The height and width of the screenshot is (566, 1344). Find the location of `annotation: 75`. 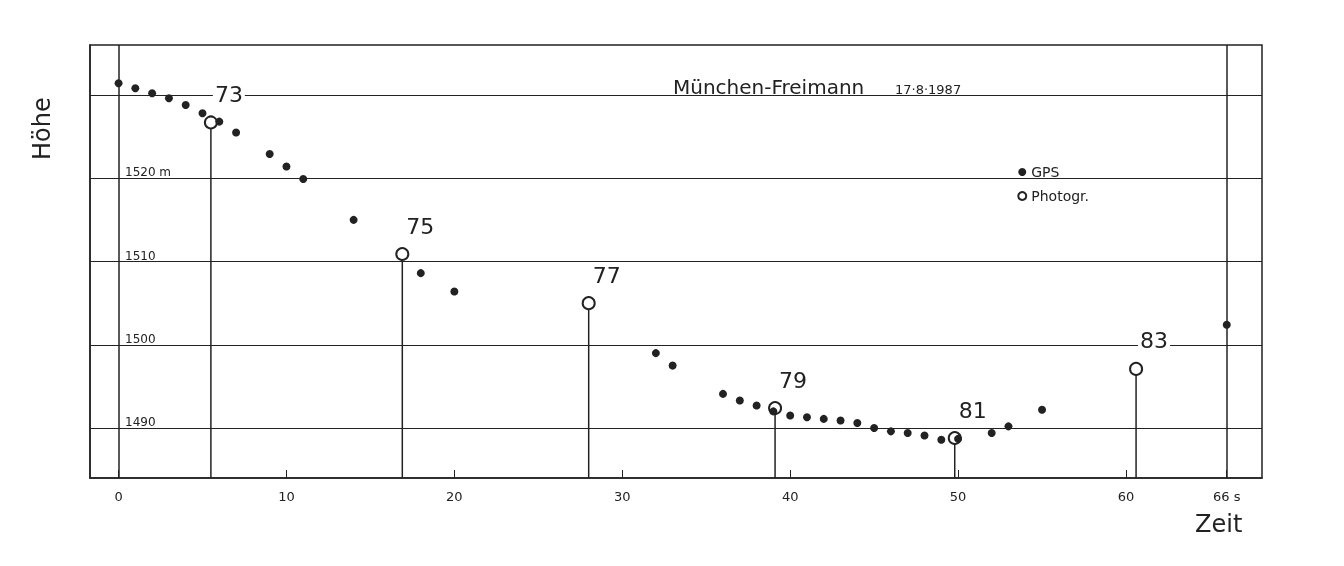

annotation: 75 is located at coordinates (420, 226).